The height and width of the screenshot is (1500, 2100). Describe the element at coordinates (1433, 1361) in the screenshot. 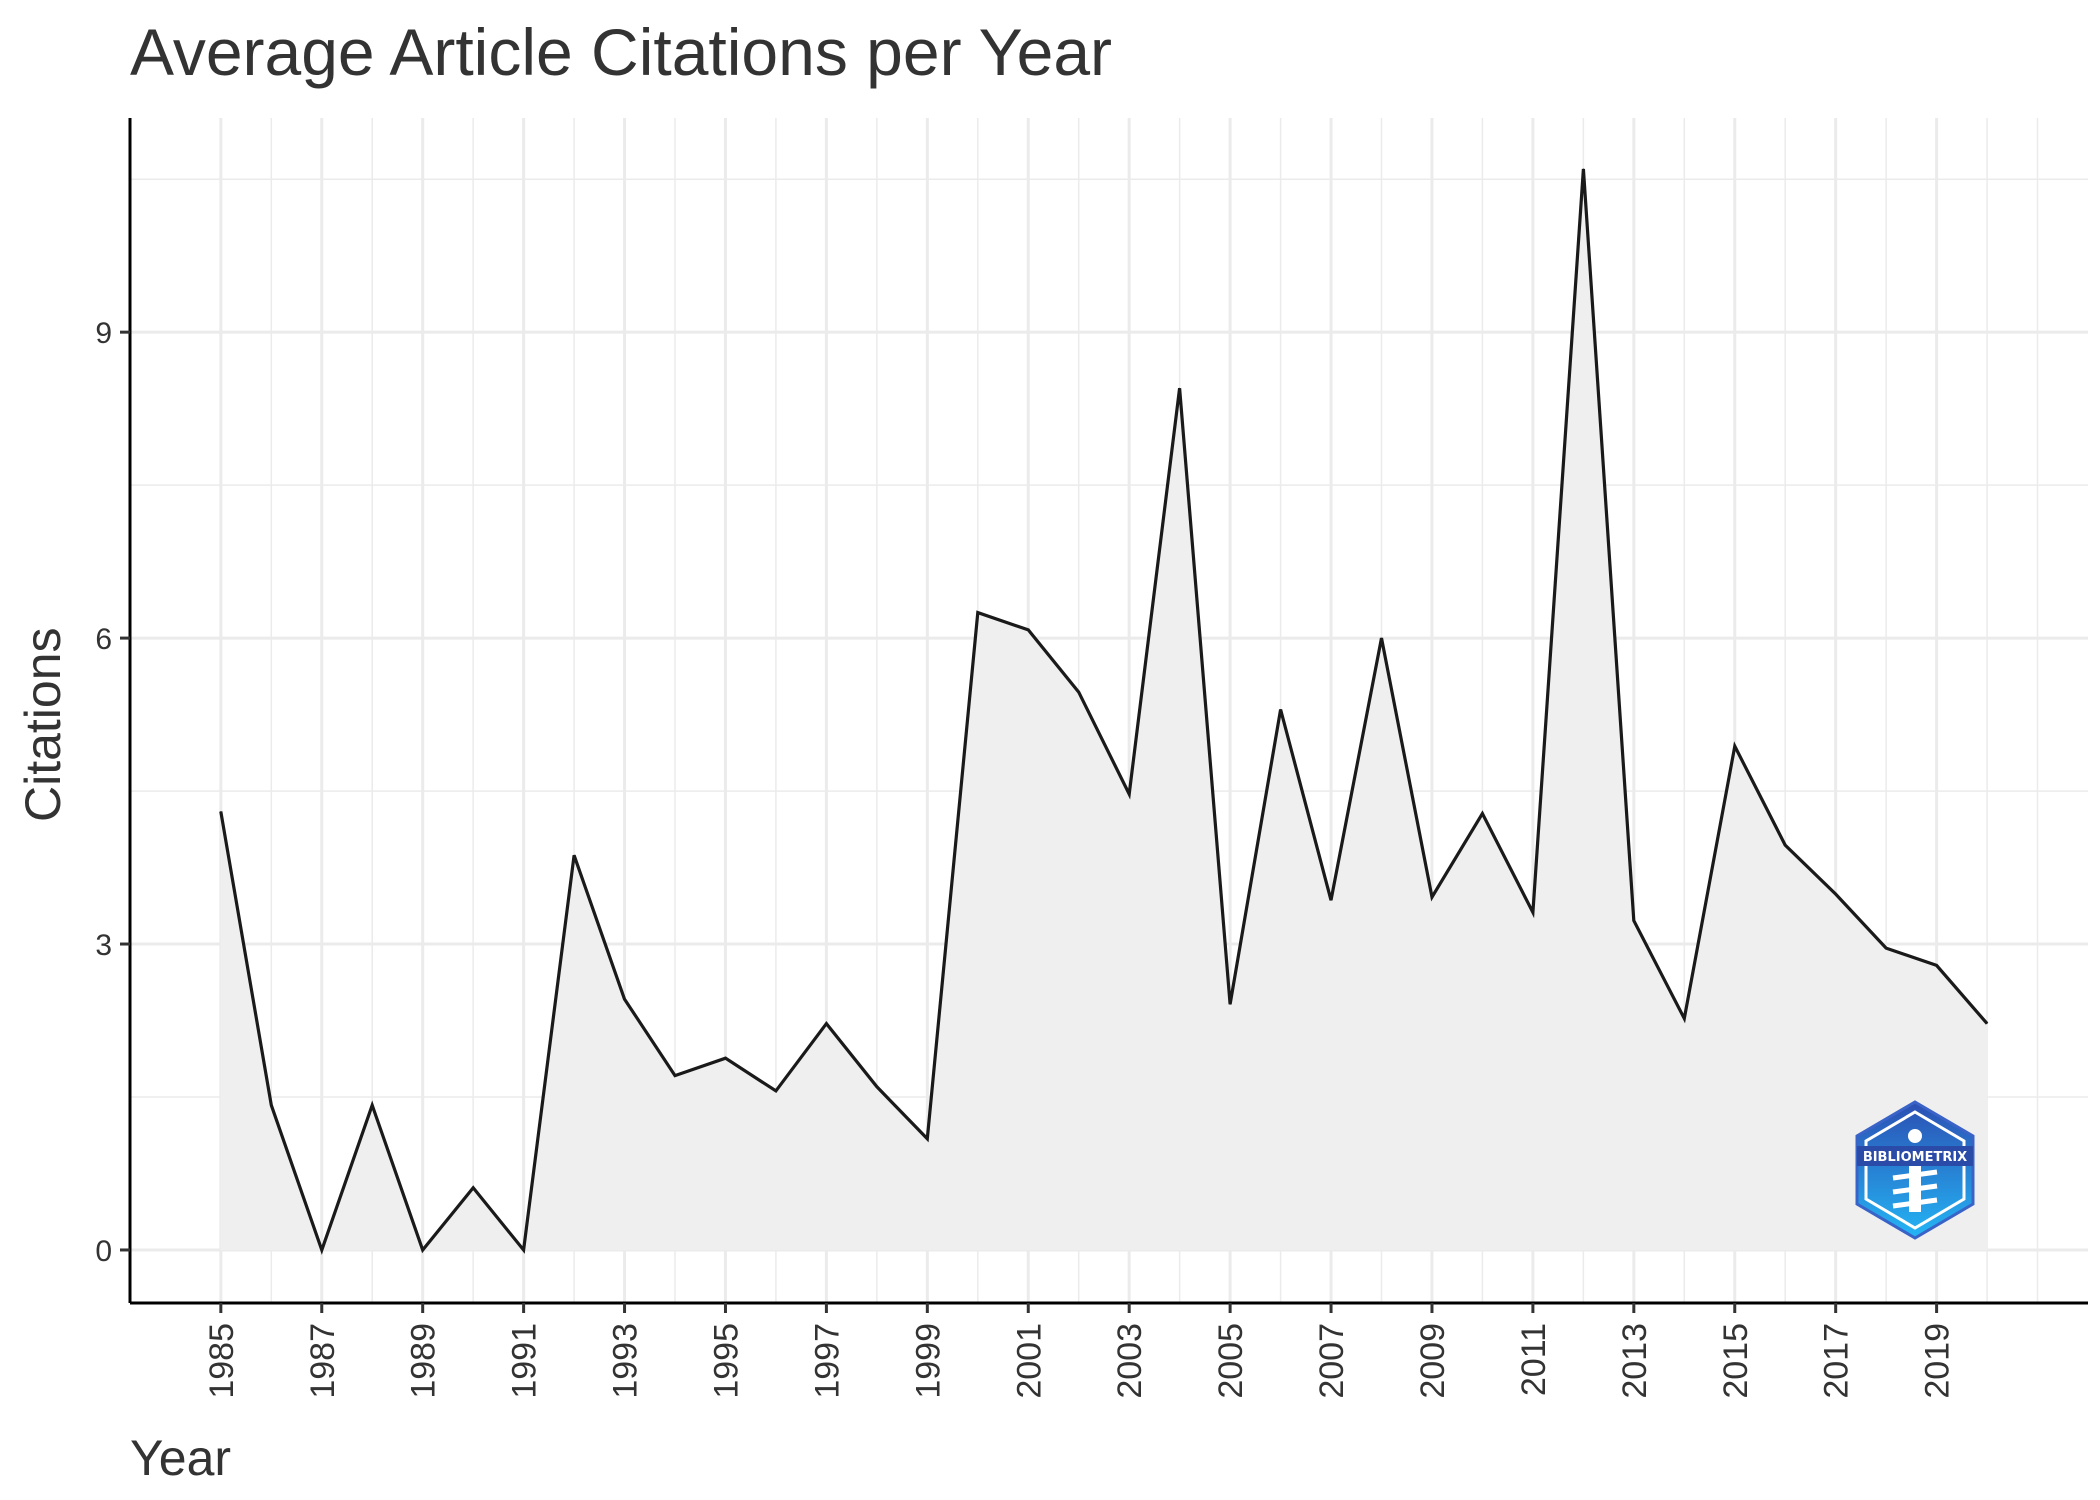

I see `x-tick-label: 2009` at that location.